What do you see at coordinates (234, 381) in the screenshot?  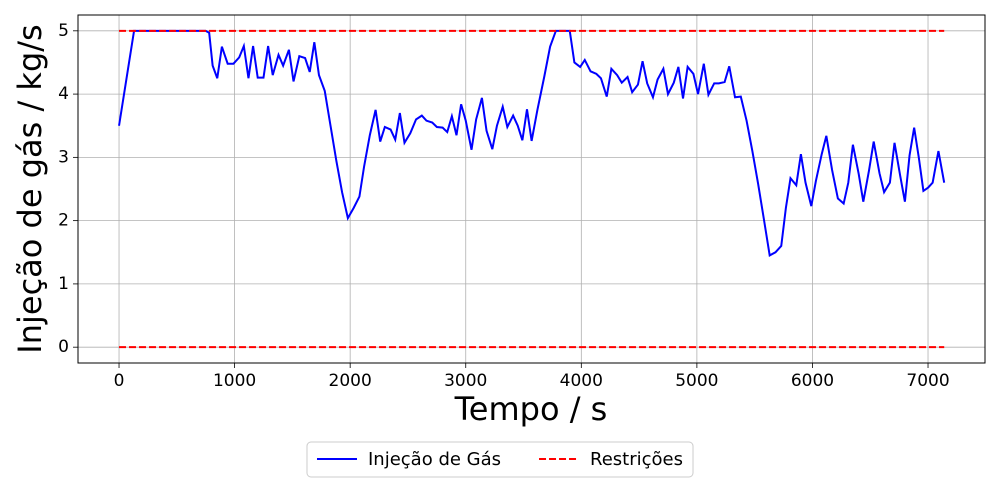 I see `x-tick-label: 1000` at bounding box center [234, 381].